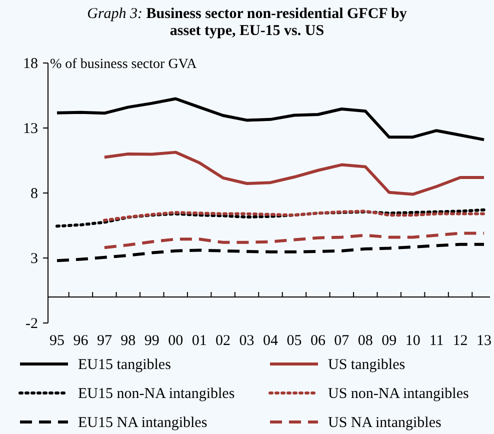 The width and height of the screenshot is (494, 434). I want to click on x-tick-label: 11, so click(436, 341).